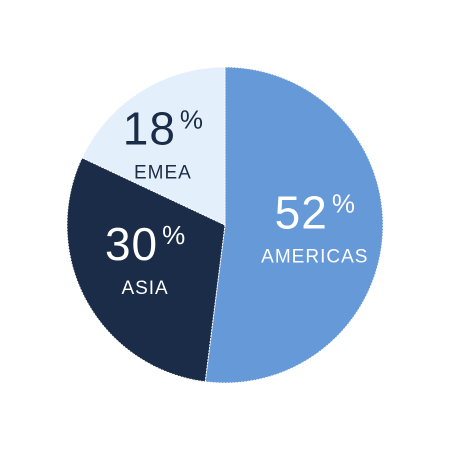 This screenshot has width=450, height=450. Describe the element at coordinates (144, 288) in the screenshot. I see `slice-category-label: ASIA` at that location.